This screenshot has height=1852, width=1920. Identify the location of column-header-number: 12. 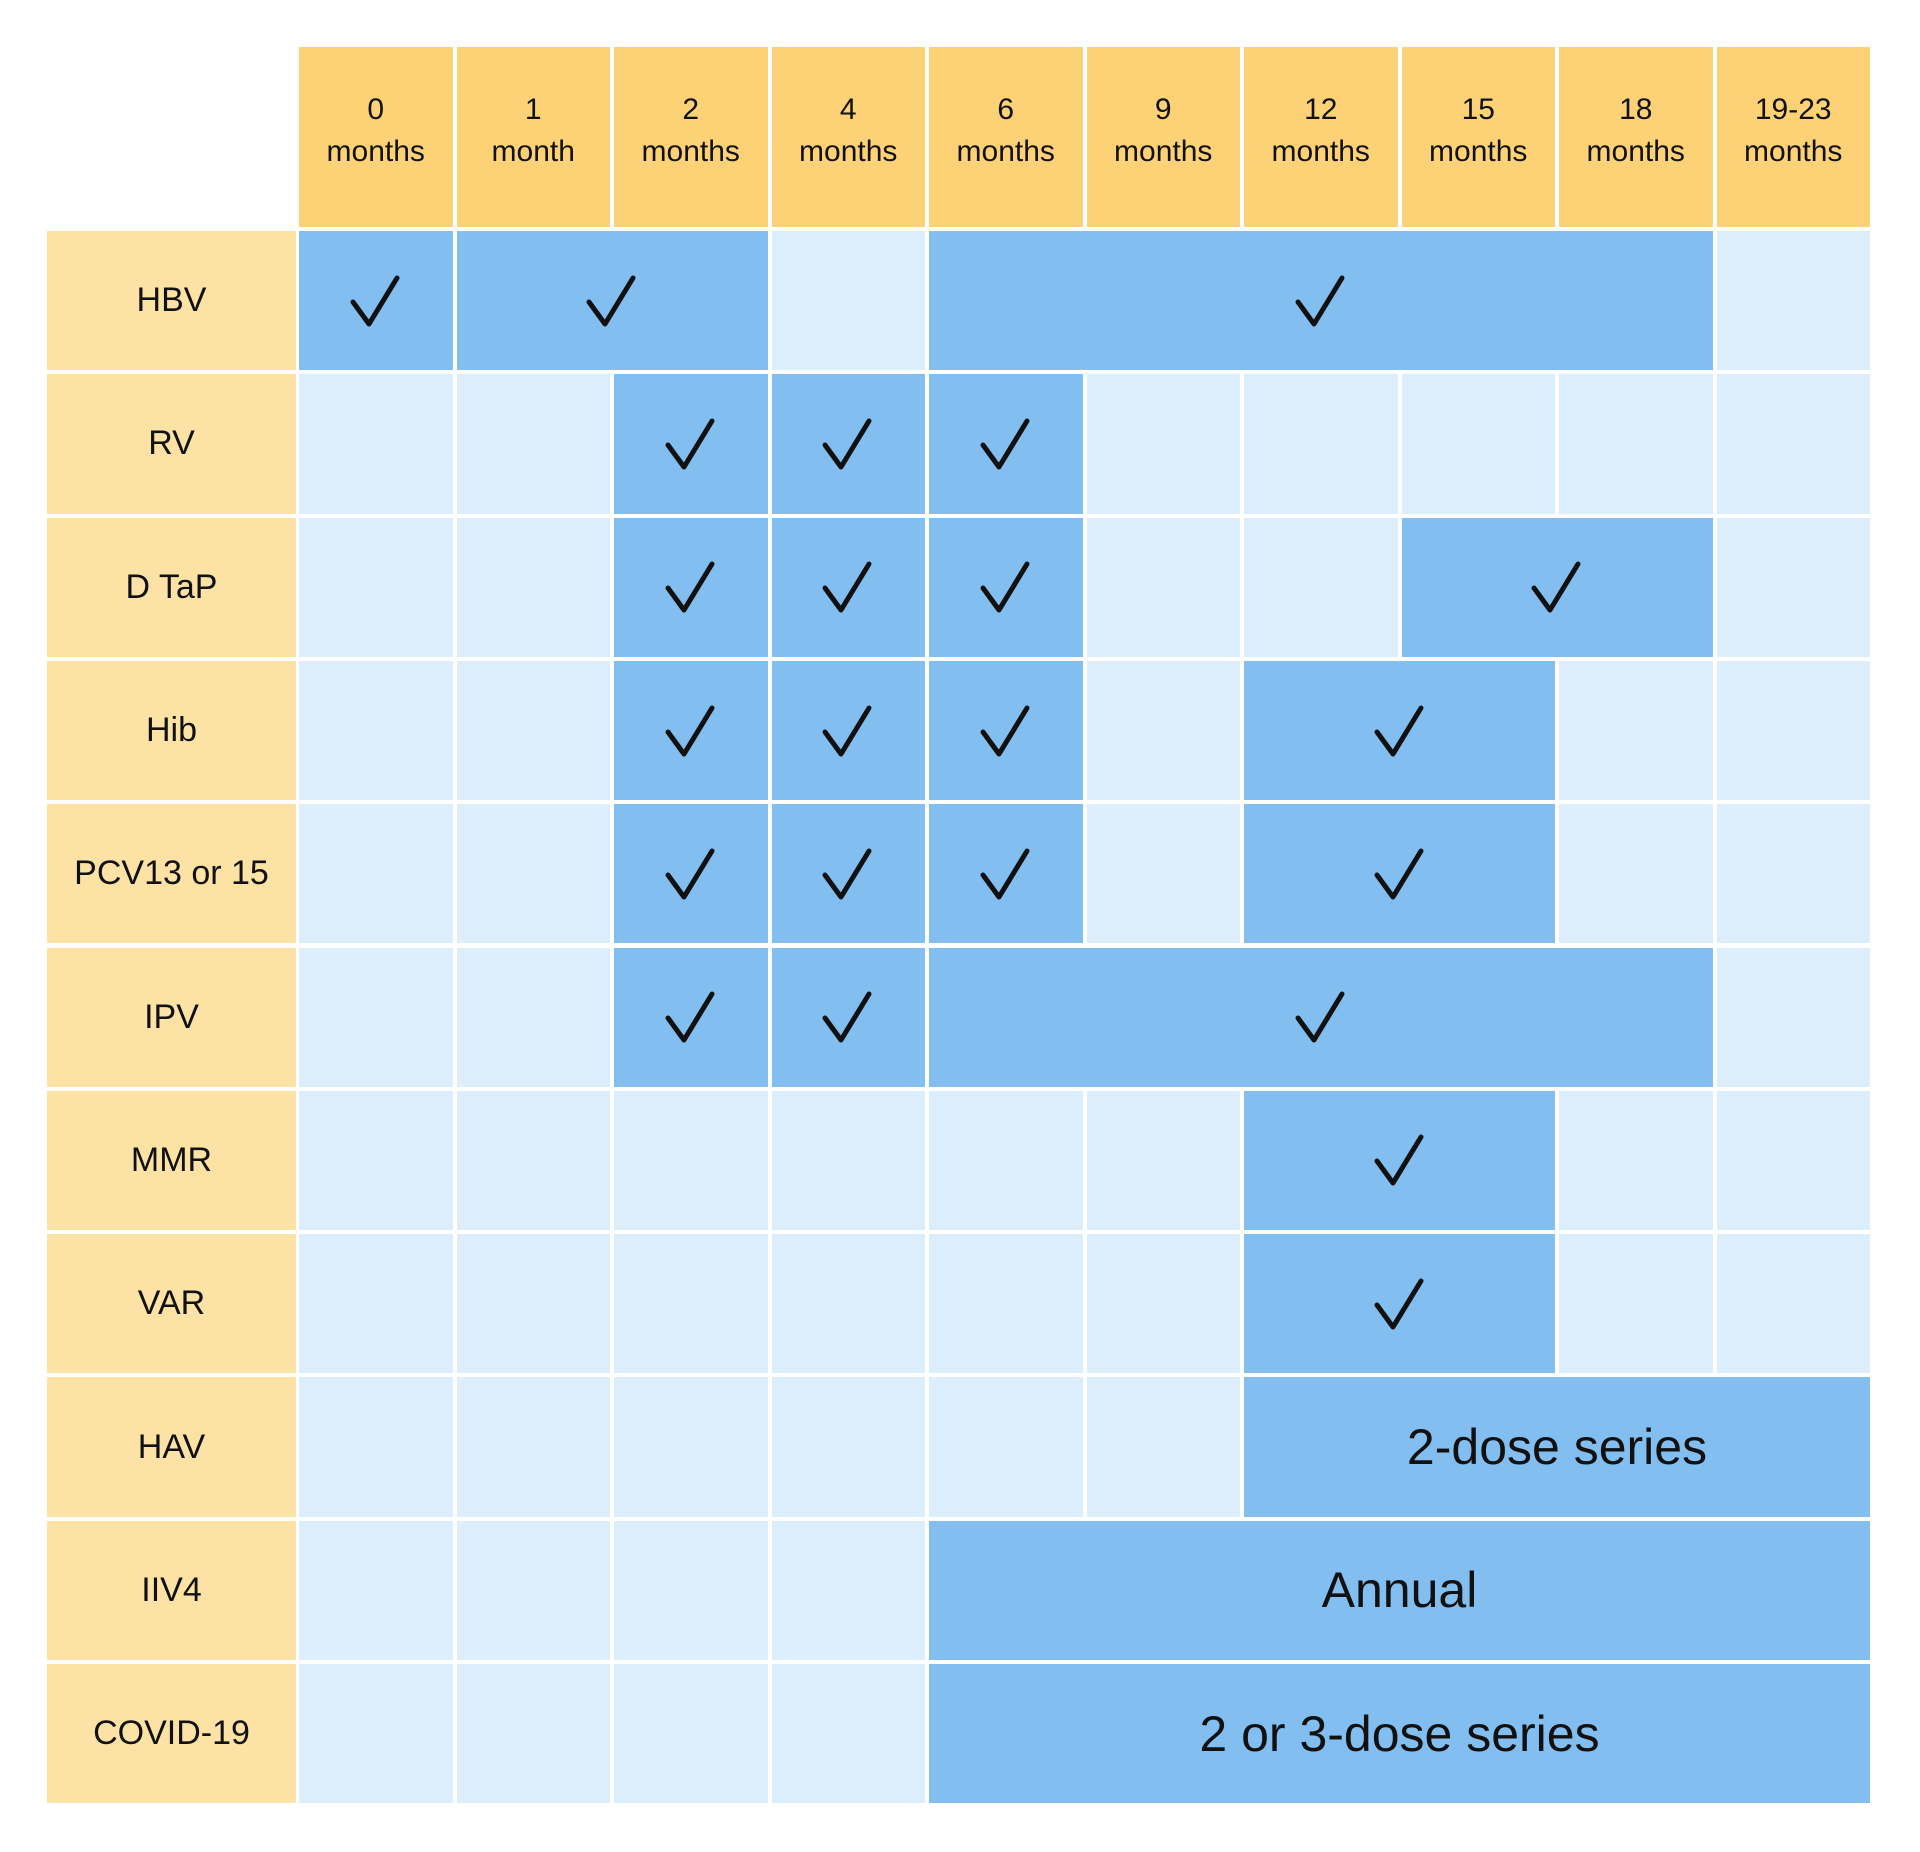
(1321, 109).